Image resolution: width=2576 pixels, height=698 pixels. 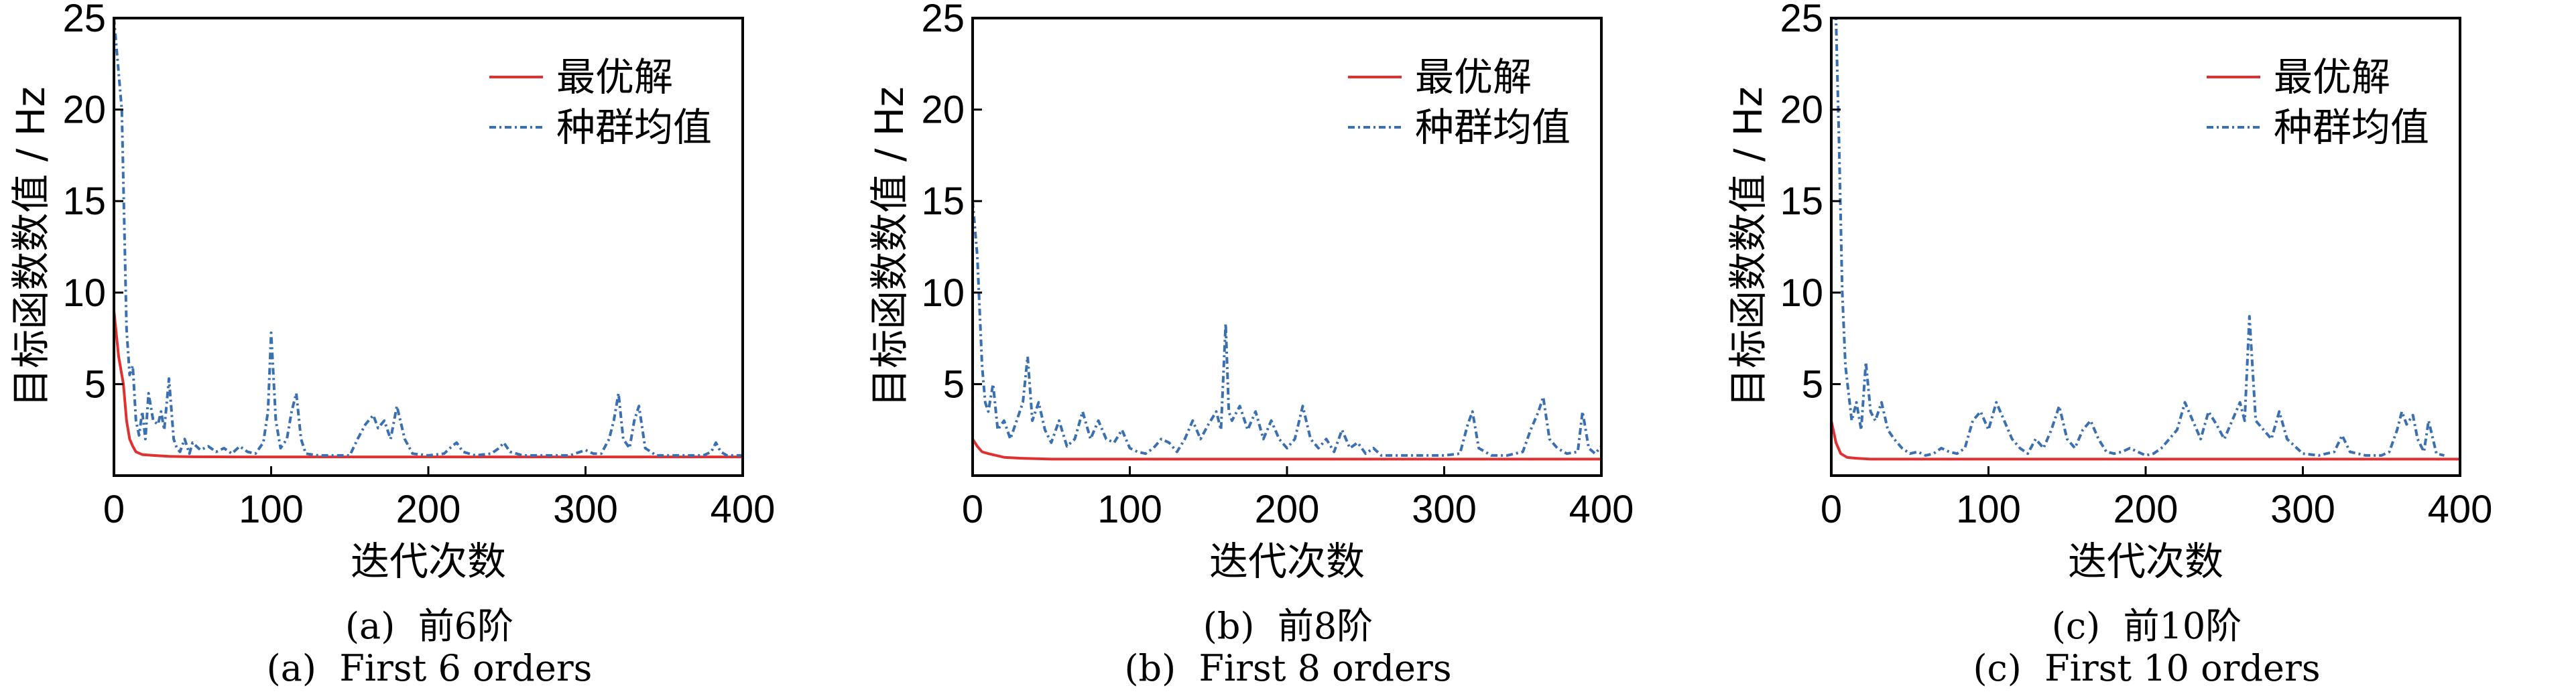 What do you see at coordinates (2147, 668) in the screenshot?
I see `caption-en-c: (c) First 10 orders` at bounding box center [2147, 668].